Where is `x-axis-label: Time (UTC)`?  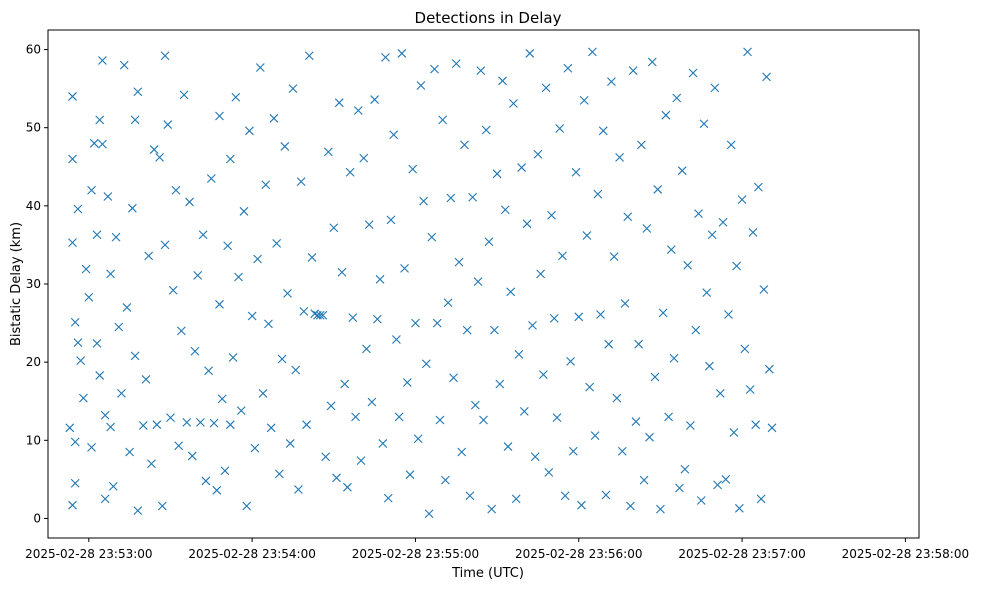 x-axis-label: Time (UTC) is located at coordinates (487, 573).